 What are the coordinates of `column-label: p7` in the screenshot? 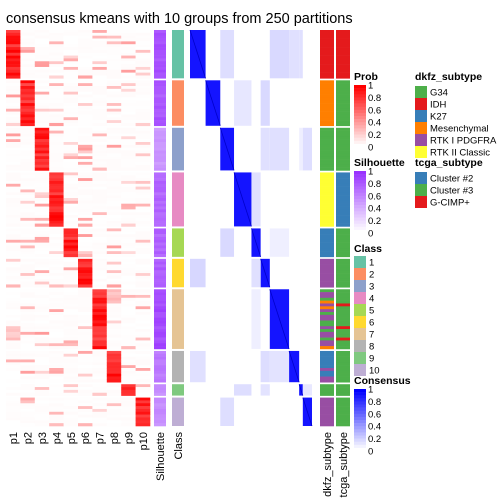 It's located at (101, 438).